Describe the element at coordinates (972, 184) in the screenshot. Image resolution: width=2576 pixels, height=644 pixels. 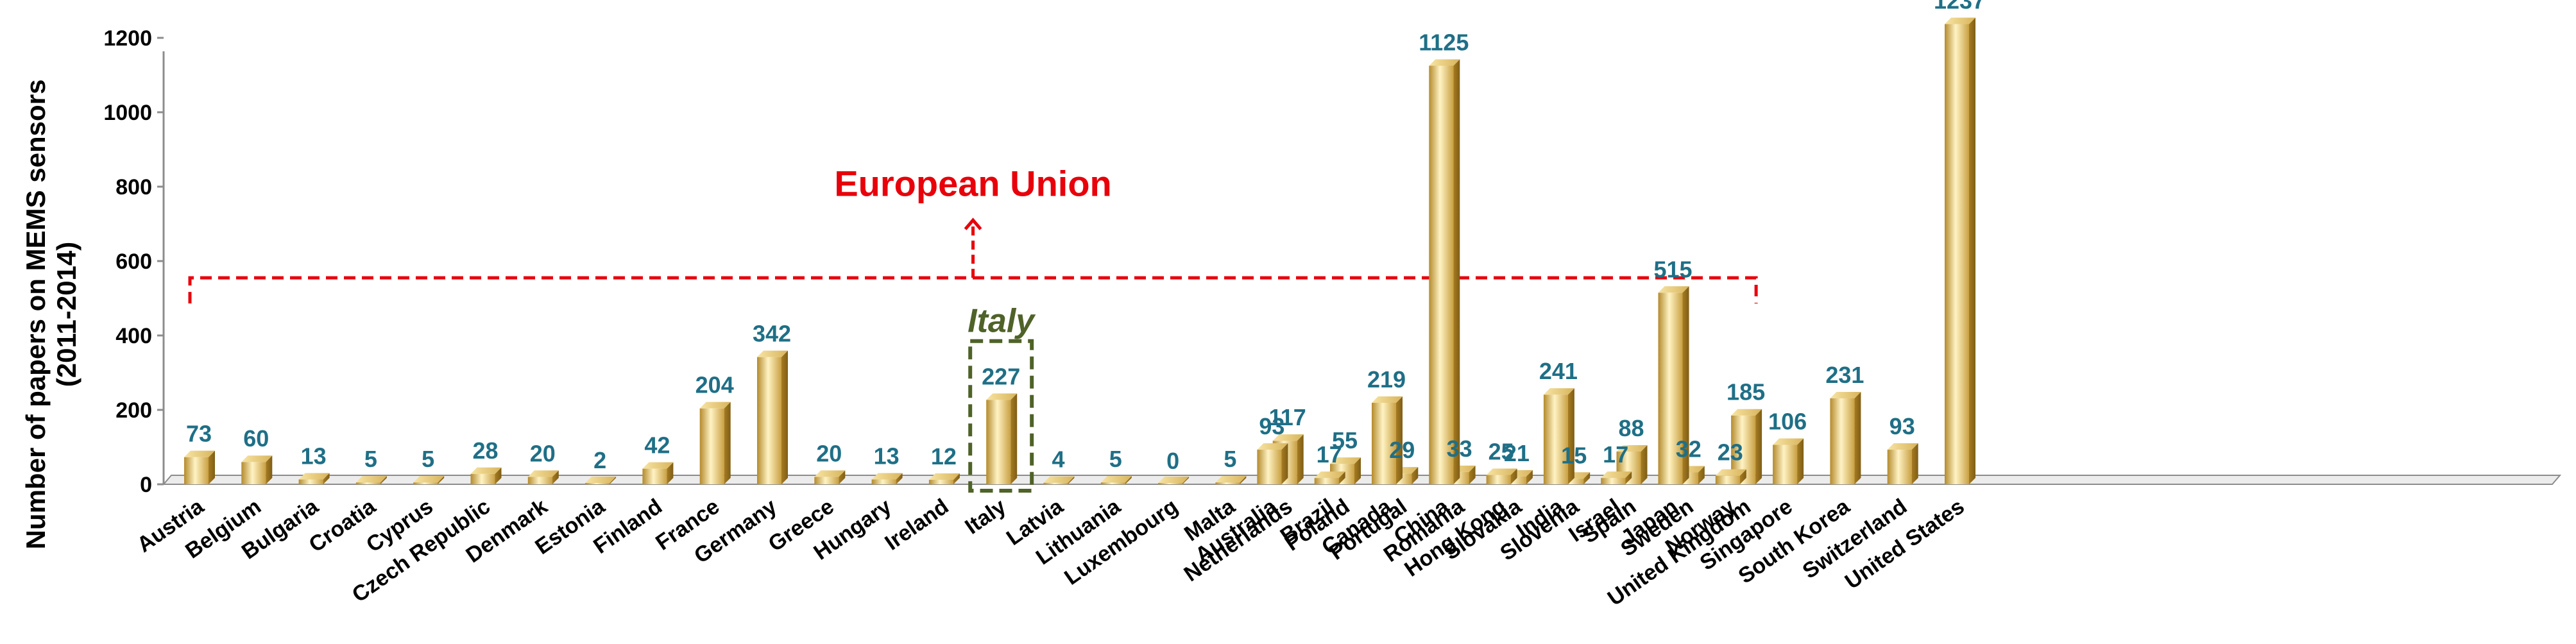
I see `european-union-label: European Union` at that location.